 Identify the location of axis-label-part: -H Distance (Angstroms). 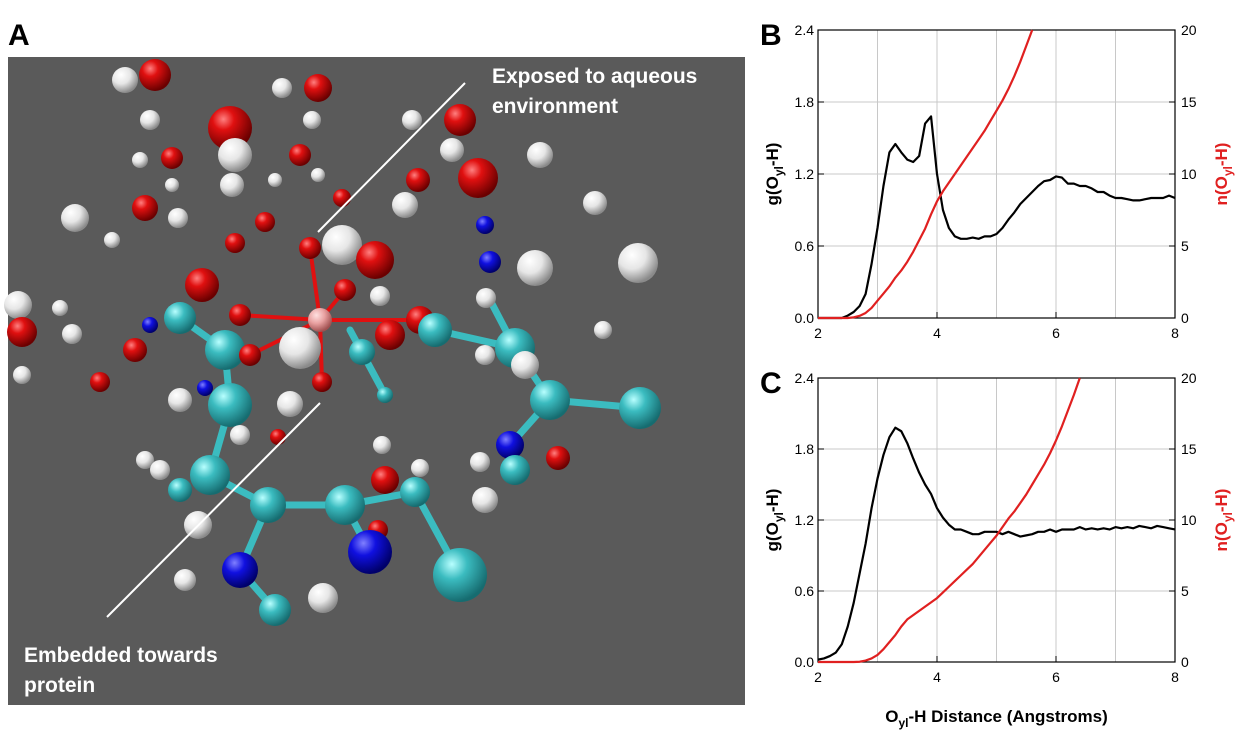
(1007, 716).